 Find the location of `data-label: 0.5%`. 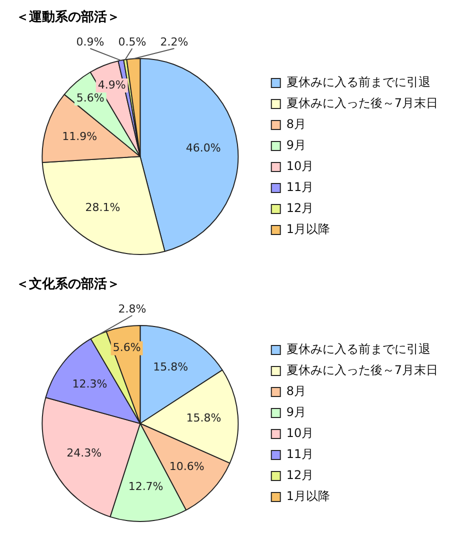

data-label: 0.5% is located at coordinates (132, 41).